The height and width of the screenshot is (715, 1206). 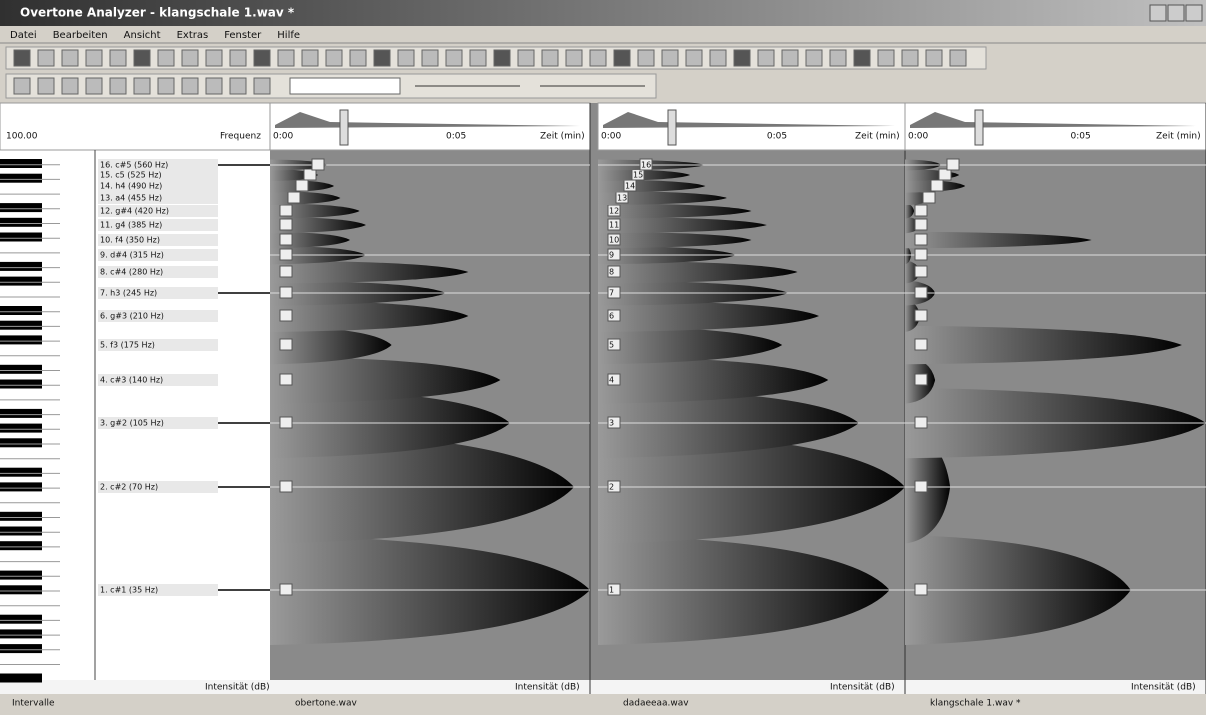 I want to click on partial-label: 3. g#2 (105 Hz), so click(x=132, y=423).